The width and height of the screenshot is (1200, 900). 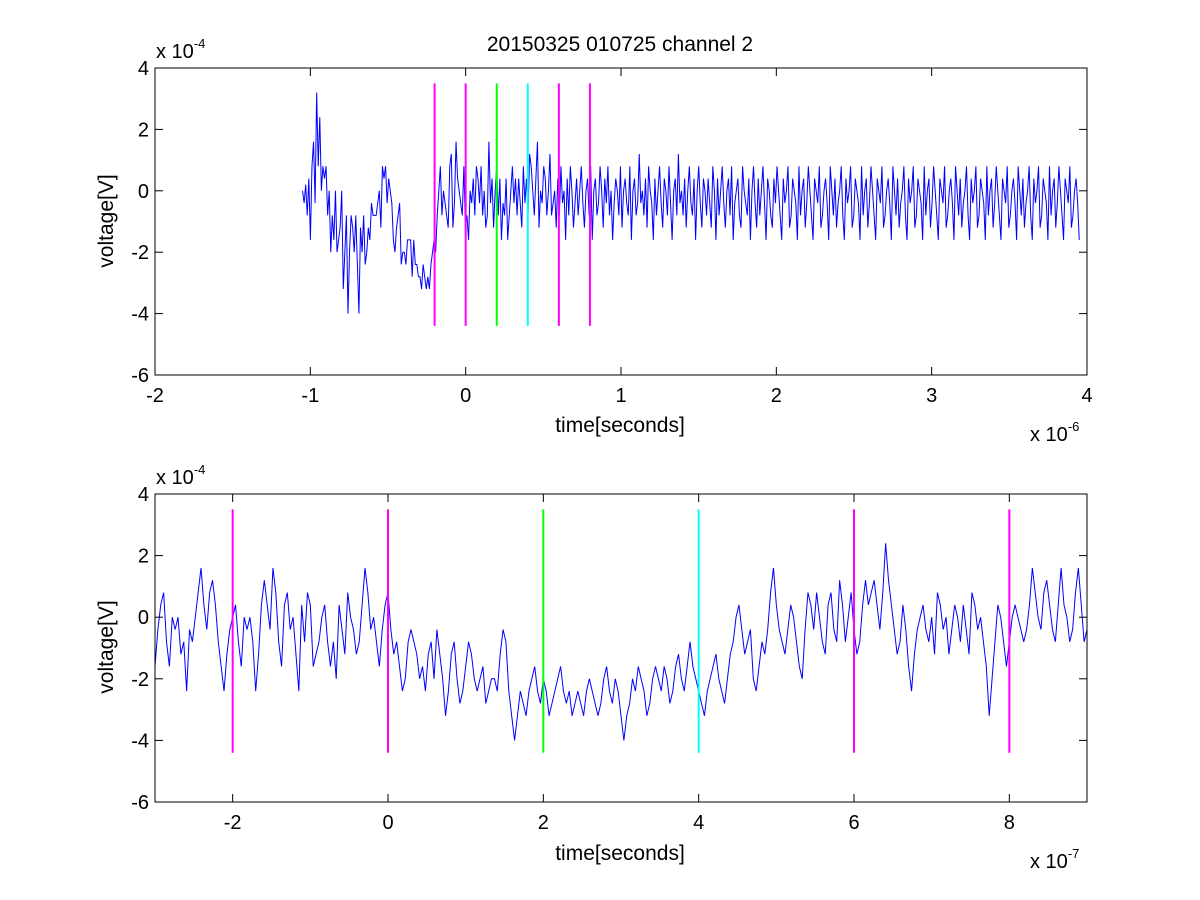 What do you see at coordinates (140, 253) in the screenshot?
I see `plot-top-ytick-label: -2` at bounding box center [140, 253].